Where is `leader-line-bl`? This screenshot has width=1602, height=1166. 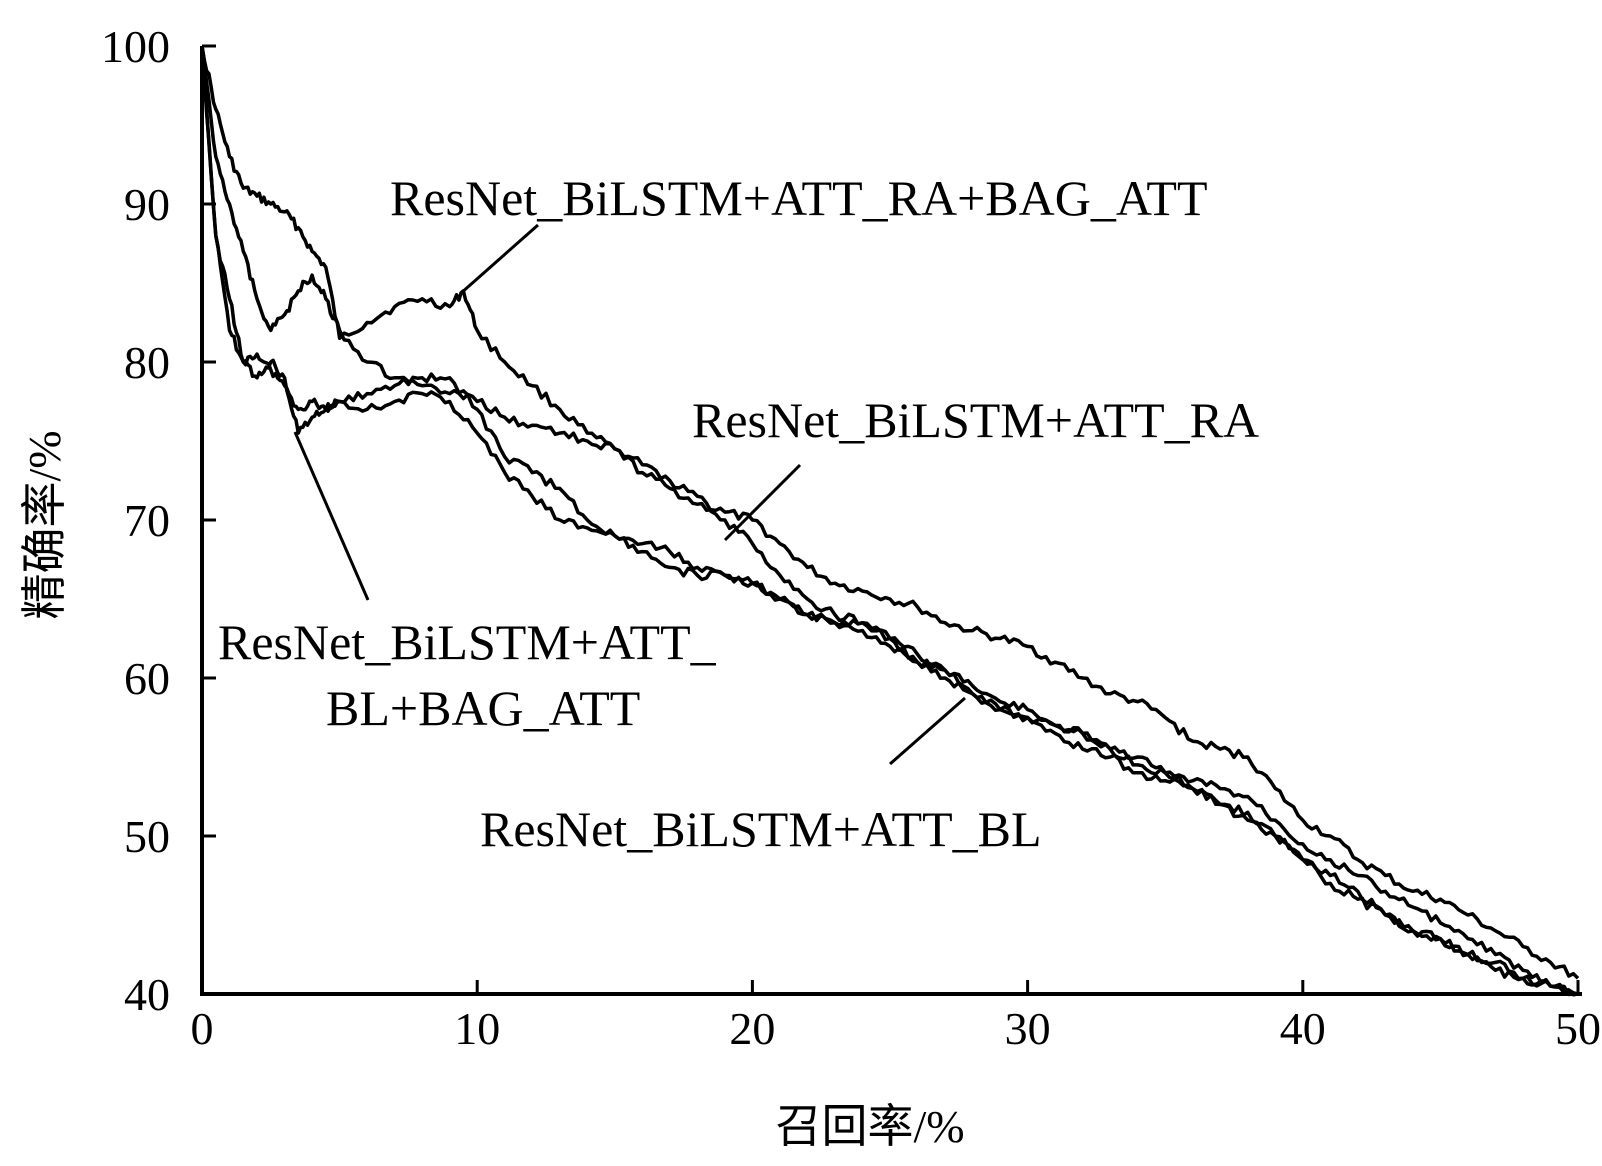 leader-line-bl is located at coordinates (927, 731).